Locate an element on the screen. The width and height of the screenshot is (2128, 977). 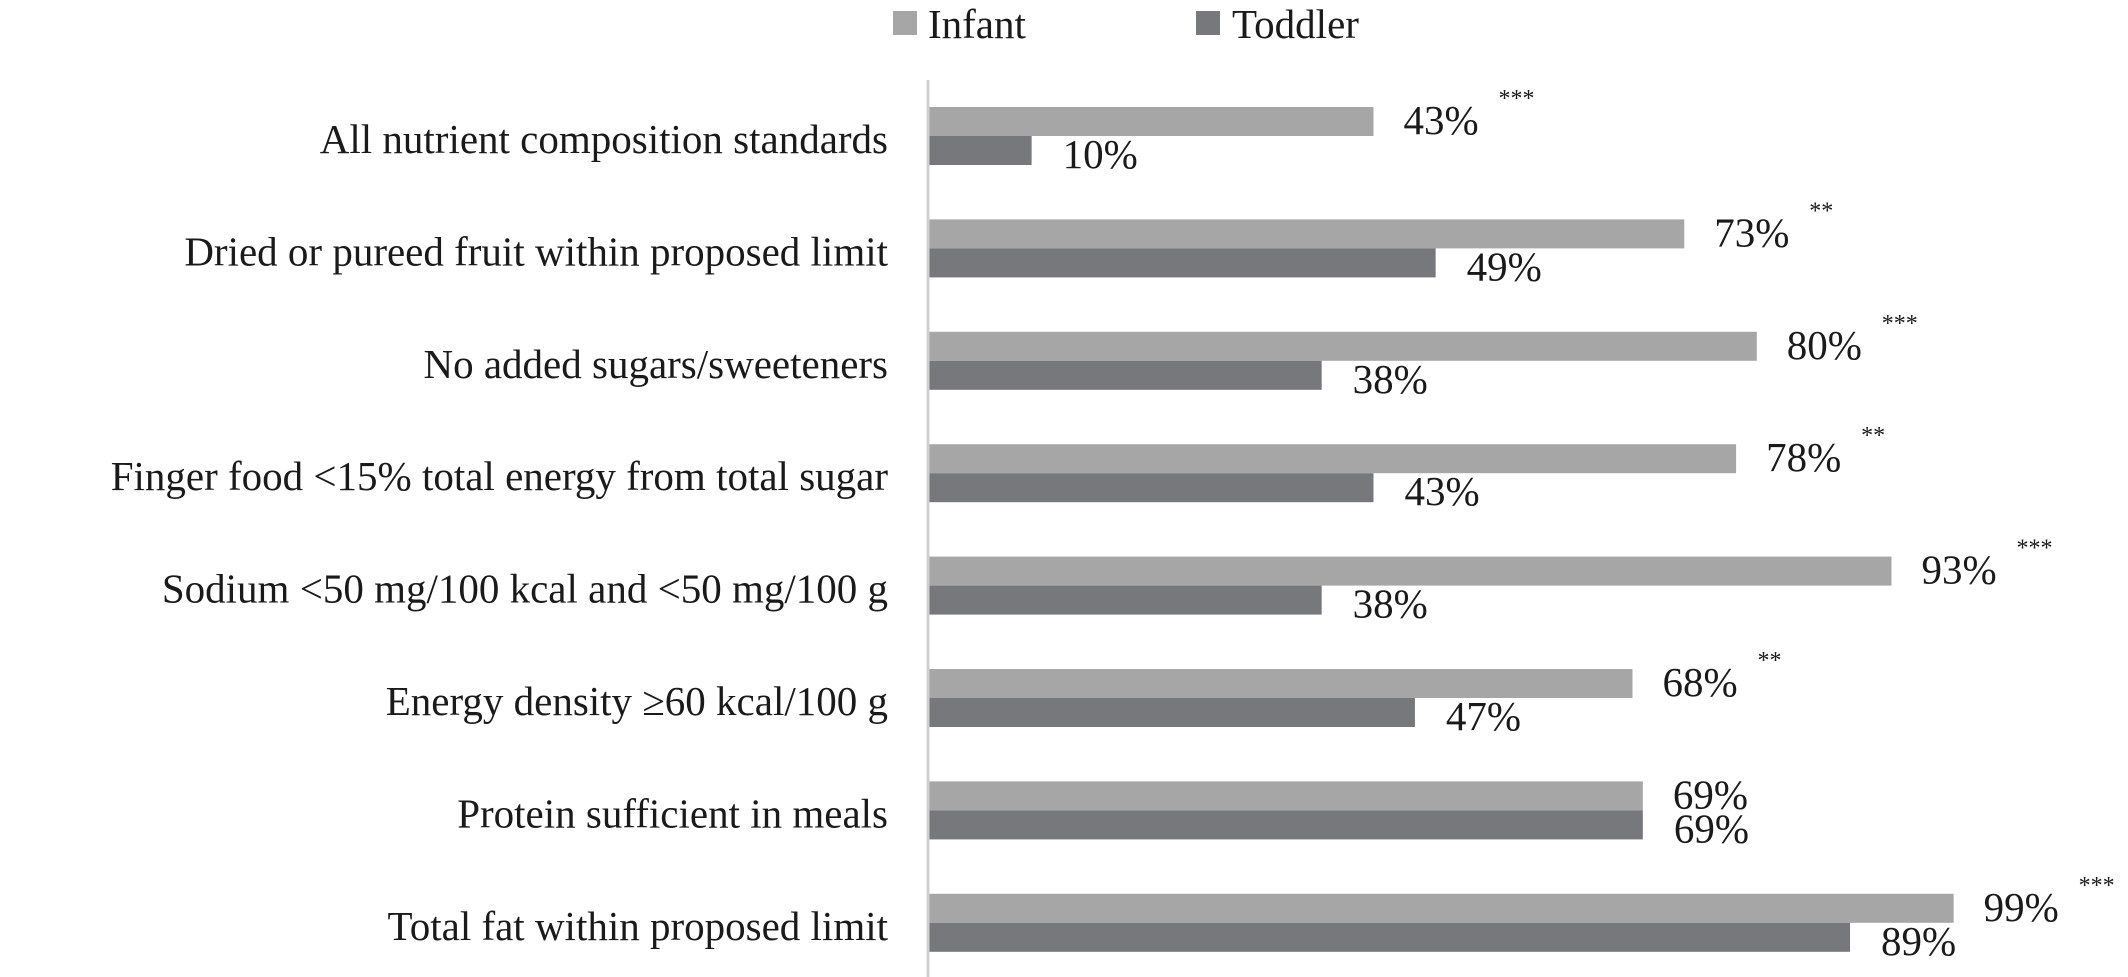
infant-value-label: 80% is located at coordinates (1824, 345).